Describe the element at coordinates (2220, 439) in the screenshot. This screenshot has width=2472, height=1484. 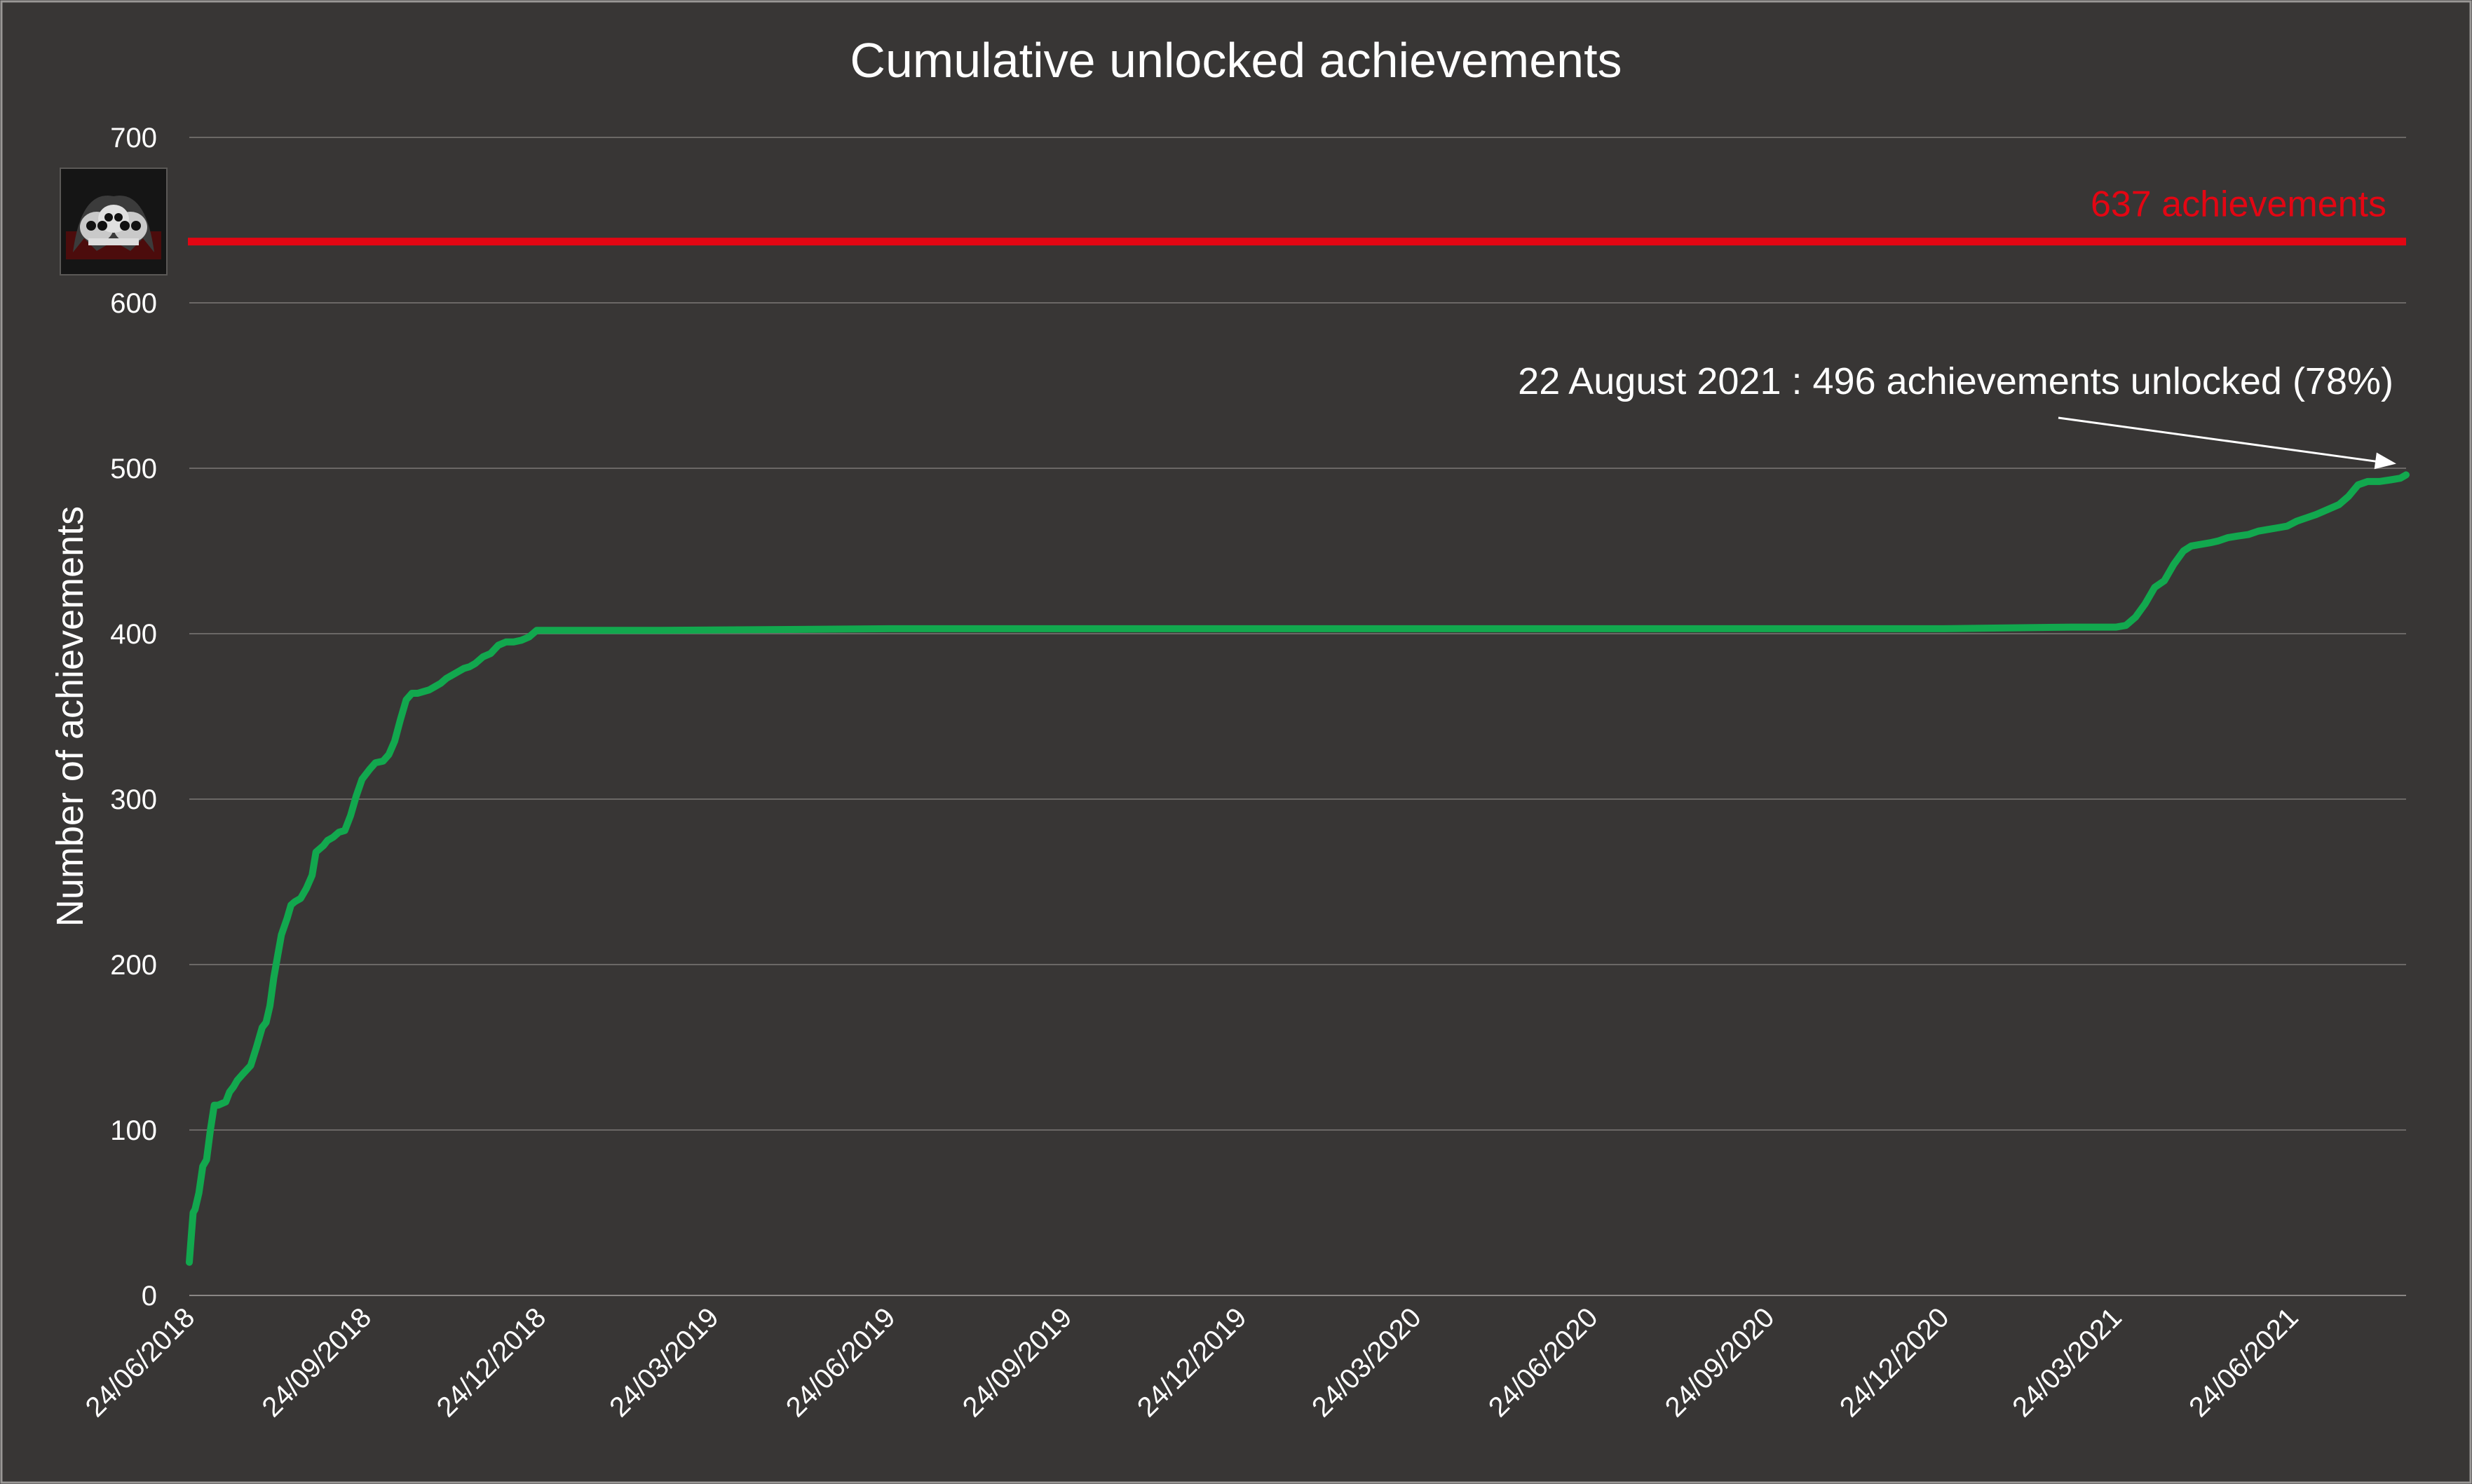
I see `annotation-arrow` at that location.